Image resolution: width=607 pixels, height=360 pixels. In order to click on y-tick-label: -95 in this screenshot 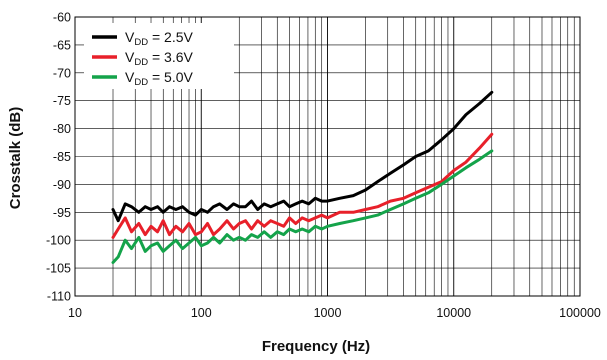, I will do `click(62, 213)`.